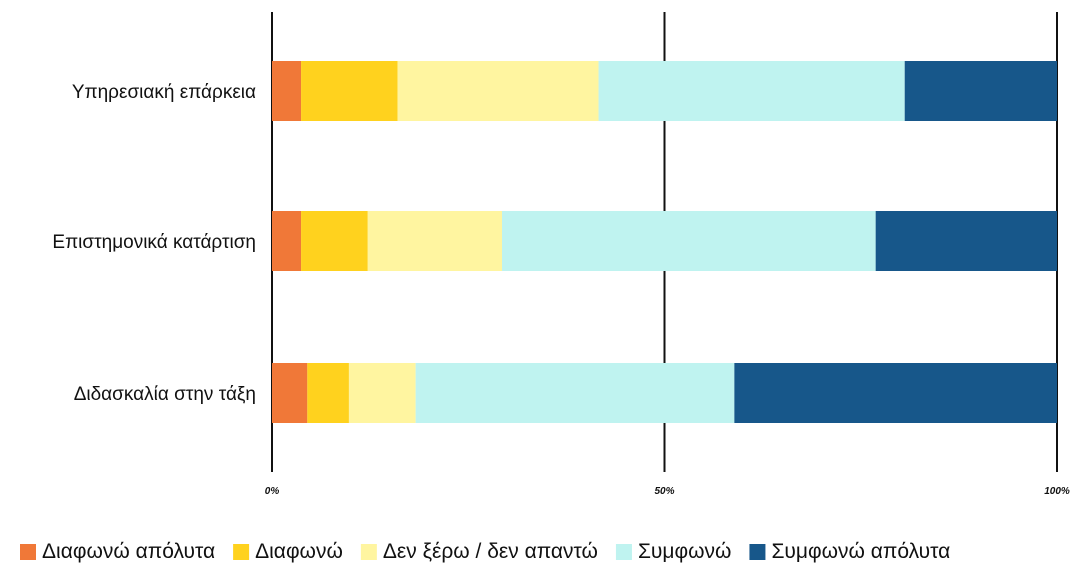 This screenshot has width=1080, height=573. What do you see at coordinates (860, 551) in the screenshot?
I see `legend-label-5: Συμφωνώ απόλυτα` at bounding box center [860, 551].